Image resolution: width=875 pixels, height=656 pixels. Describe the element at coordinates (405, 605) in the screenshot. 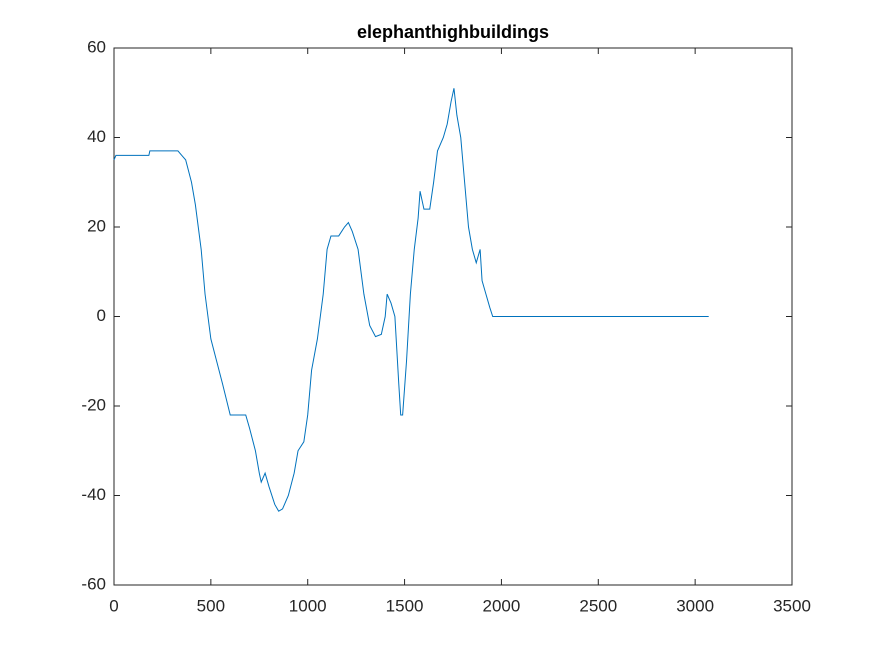

I see `x-tick-label: 1500` at that location.